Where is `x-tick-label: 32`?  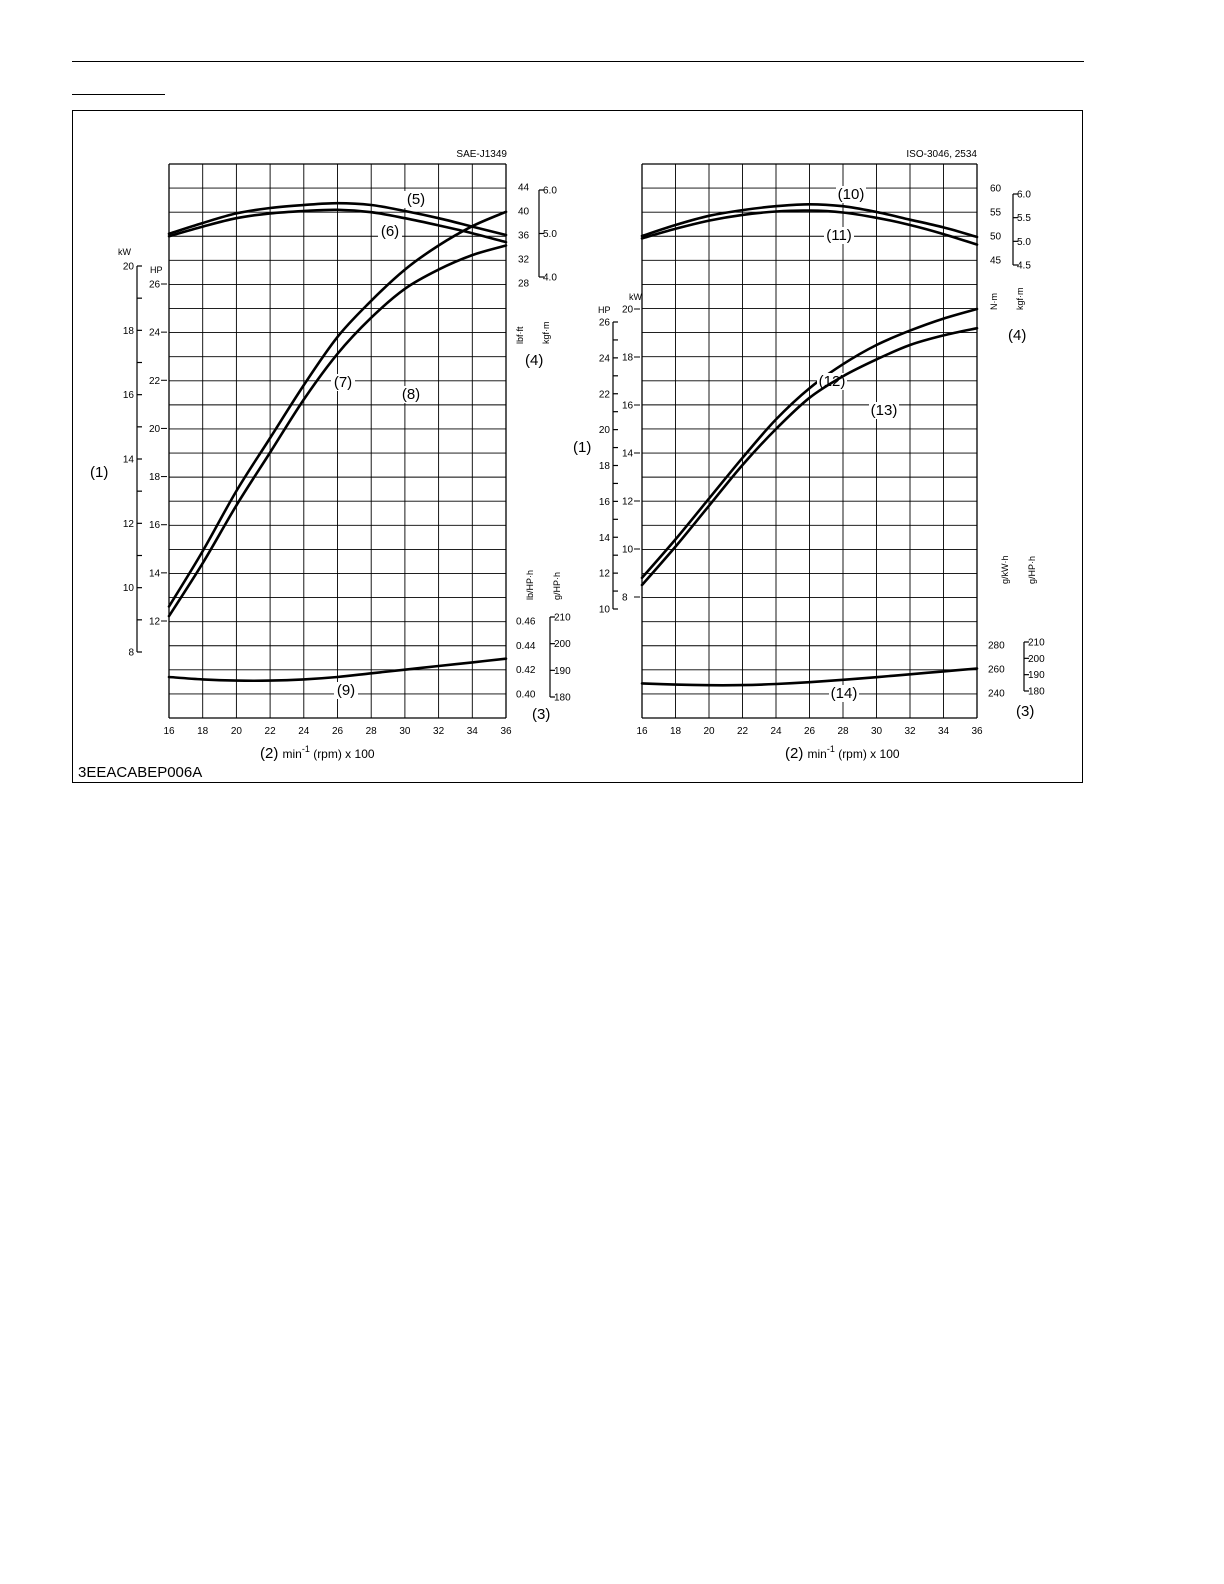
x-tick-label: 32 is located at coordinates (910, 731).